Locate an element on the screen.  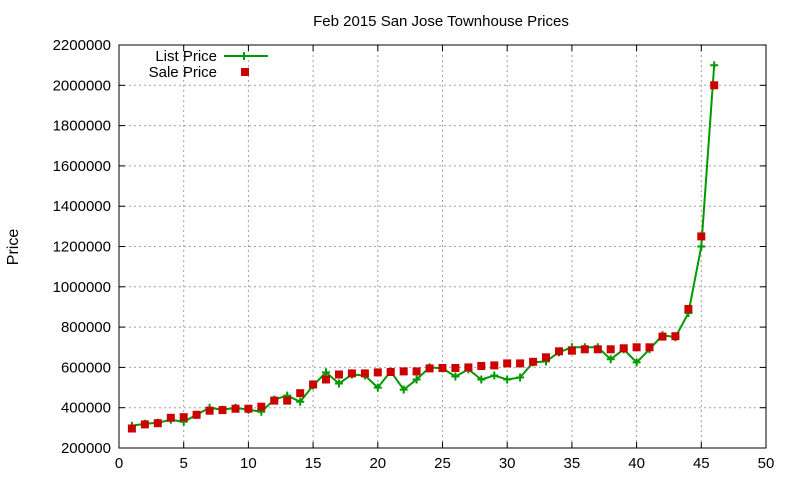
x-tick-label: 45 is located at coordinates (701, 463).